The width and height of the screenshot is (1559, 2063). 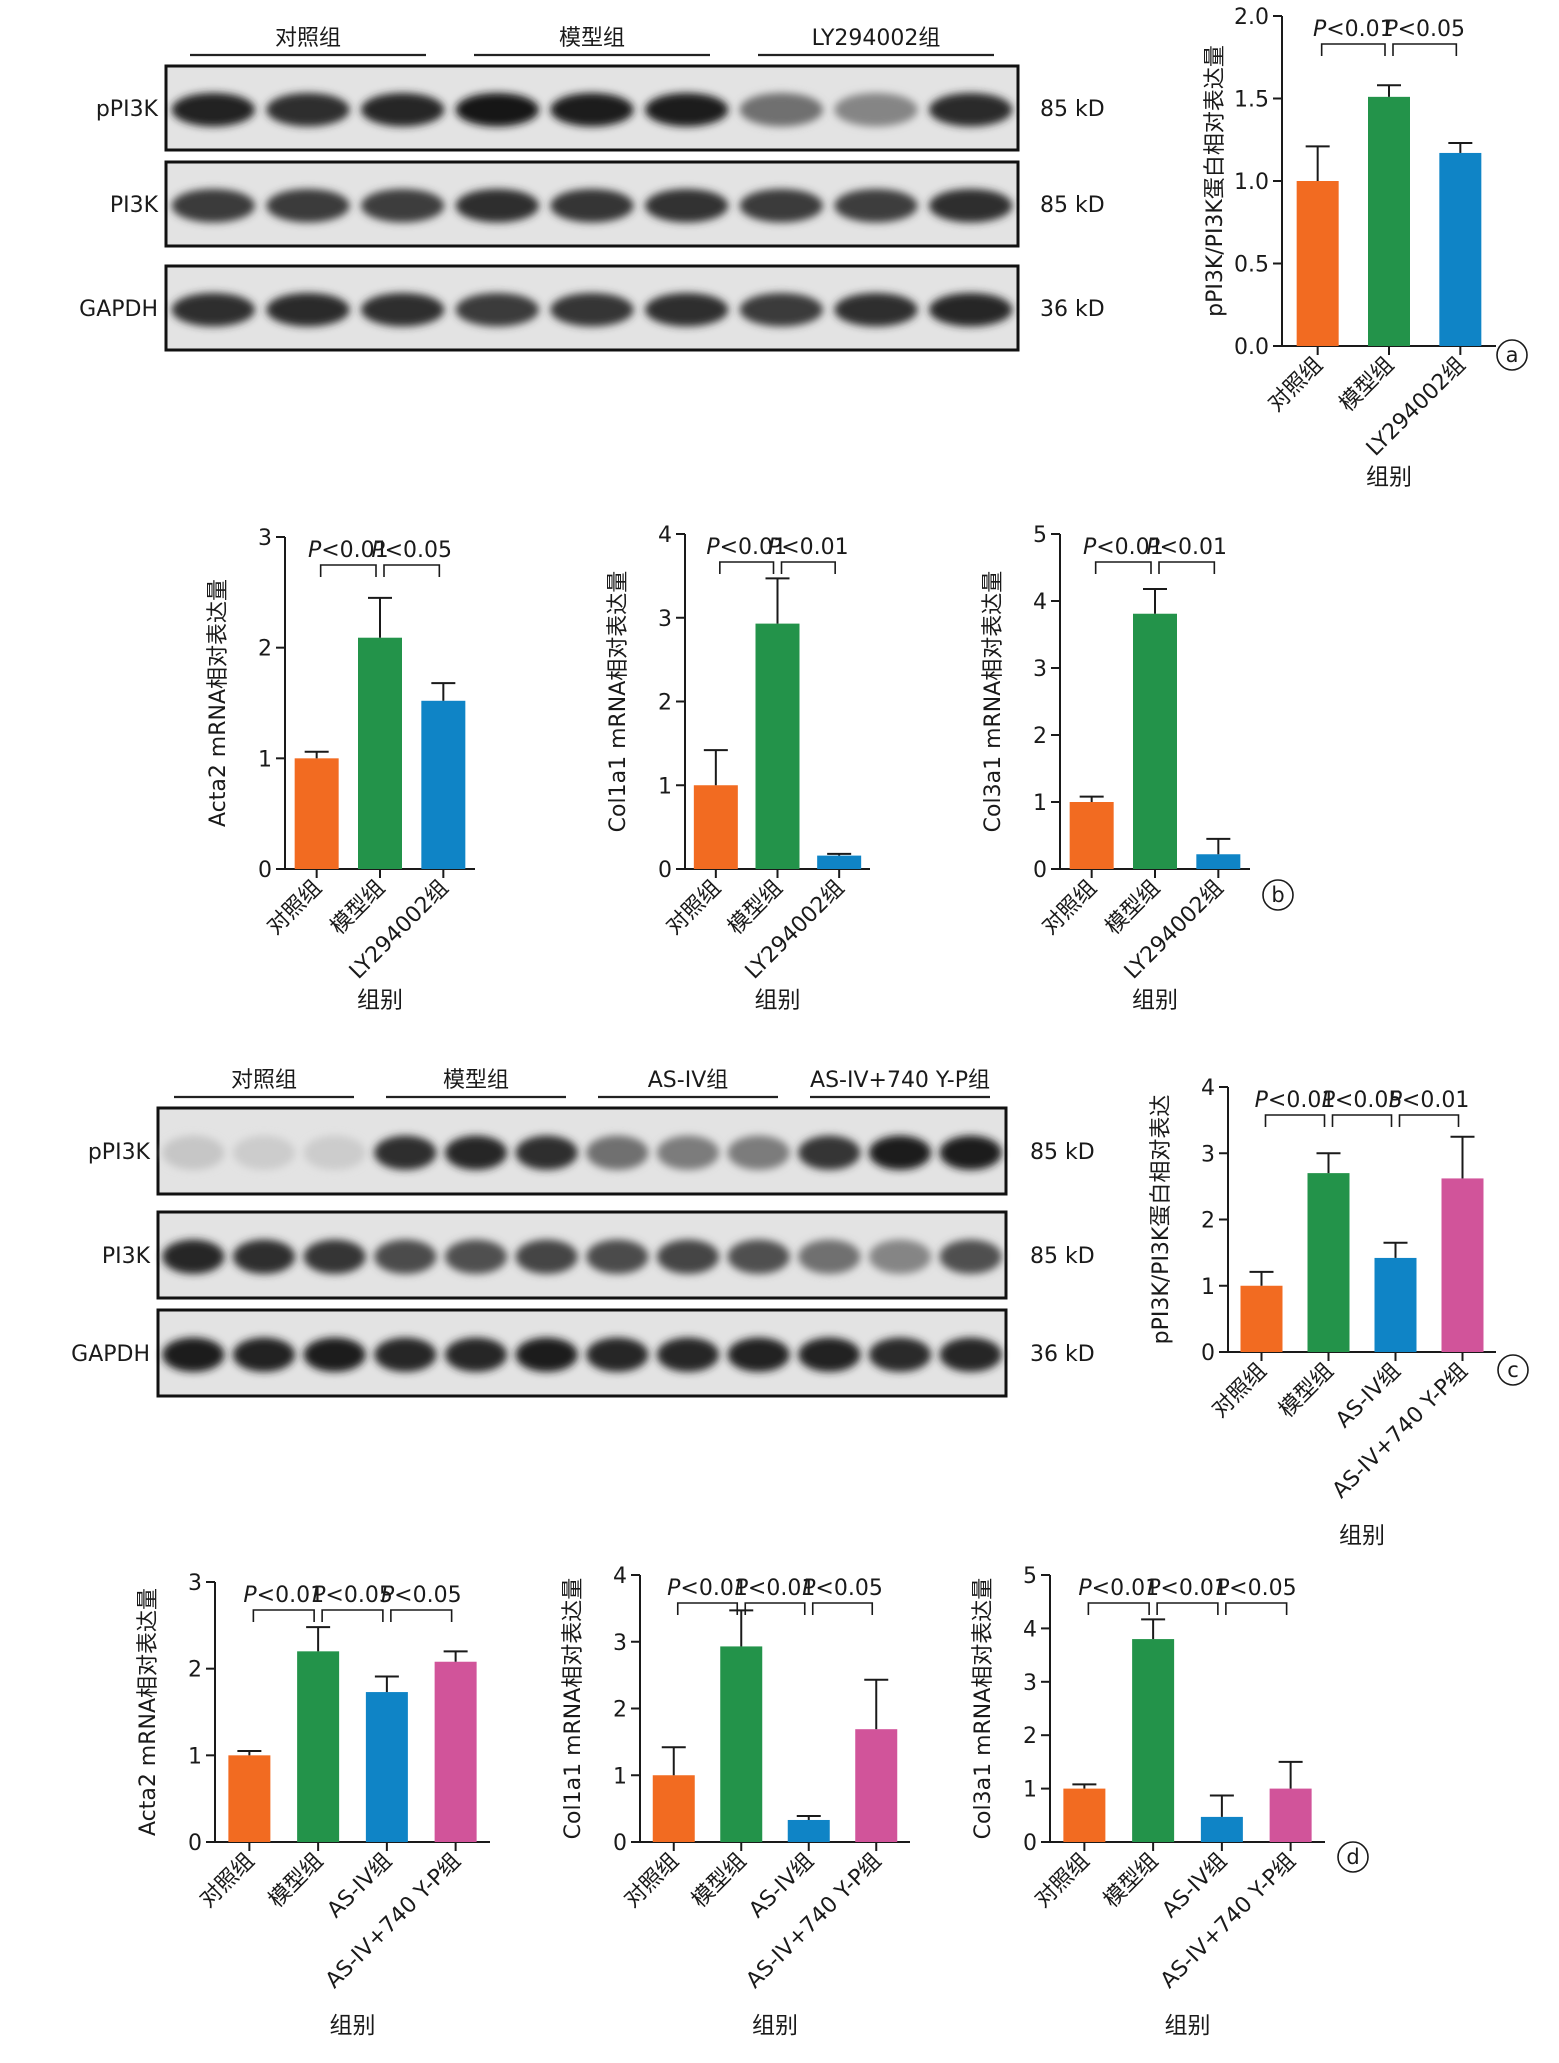 I want to click on panel-label: a, so click(x=1512, y=355).